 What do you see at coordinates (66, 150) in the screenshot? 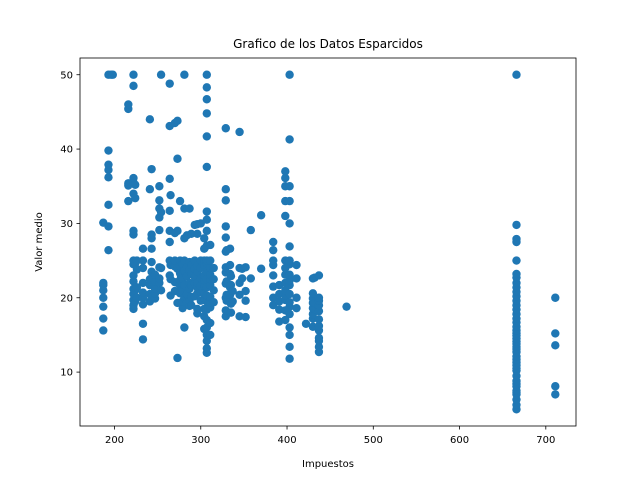
I see `y-tick-label: 40` at bounding box center [66, 150].